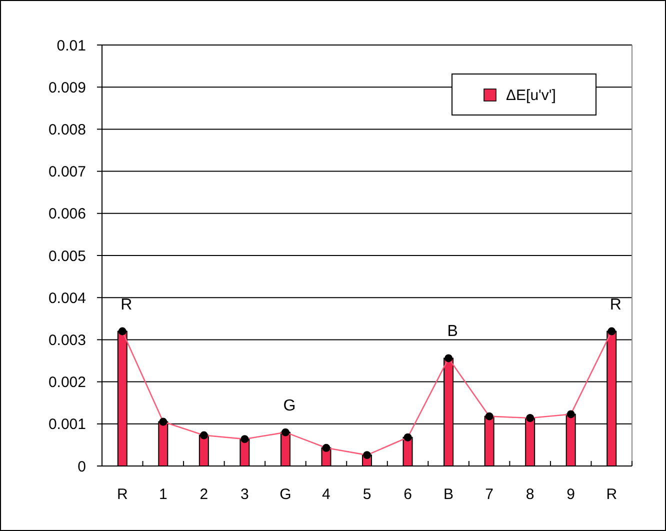  I want to click on annotation: G, so click(289, 405).